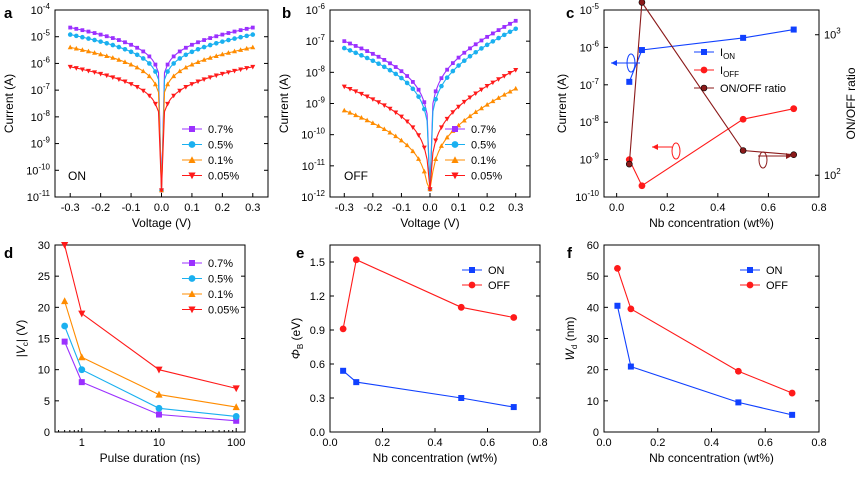 The width and height of the screenshot is (865, 495). What do you see at coordinates (220, 280) in the screenshot?
I see `legend-label-d-1: 0.5%` at bounding box center [220, 280].